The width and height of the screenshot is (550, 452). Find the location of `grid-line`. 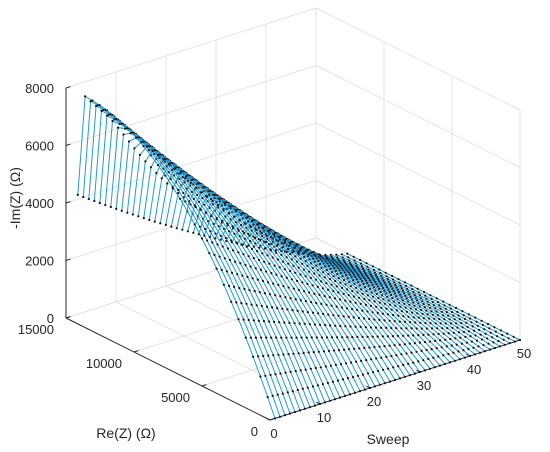

grid-line is located at coordinates (368, 305).